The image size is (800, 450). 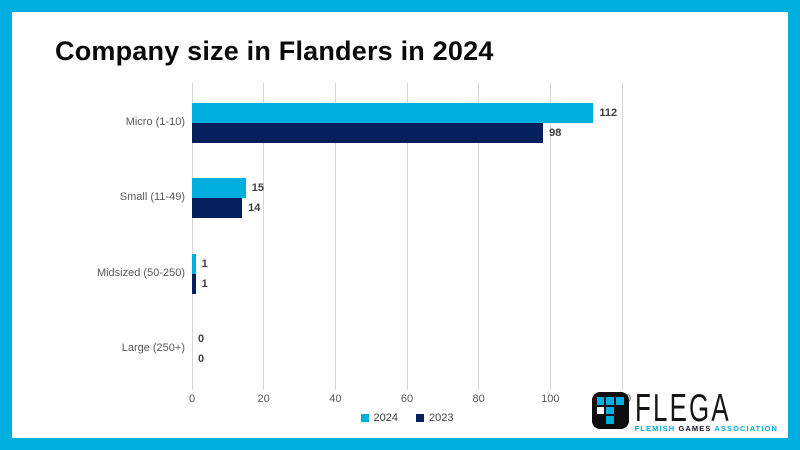 What do you see at coordinates (364, 418) in the screenshot?
I see `legend-swatch-2024` at bounding box center [364, 418].